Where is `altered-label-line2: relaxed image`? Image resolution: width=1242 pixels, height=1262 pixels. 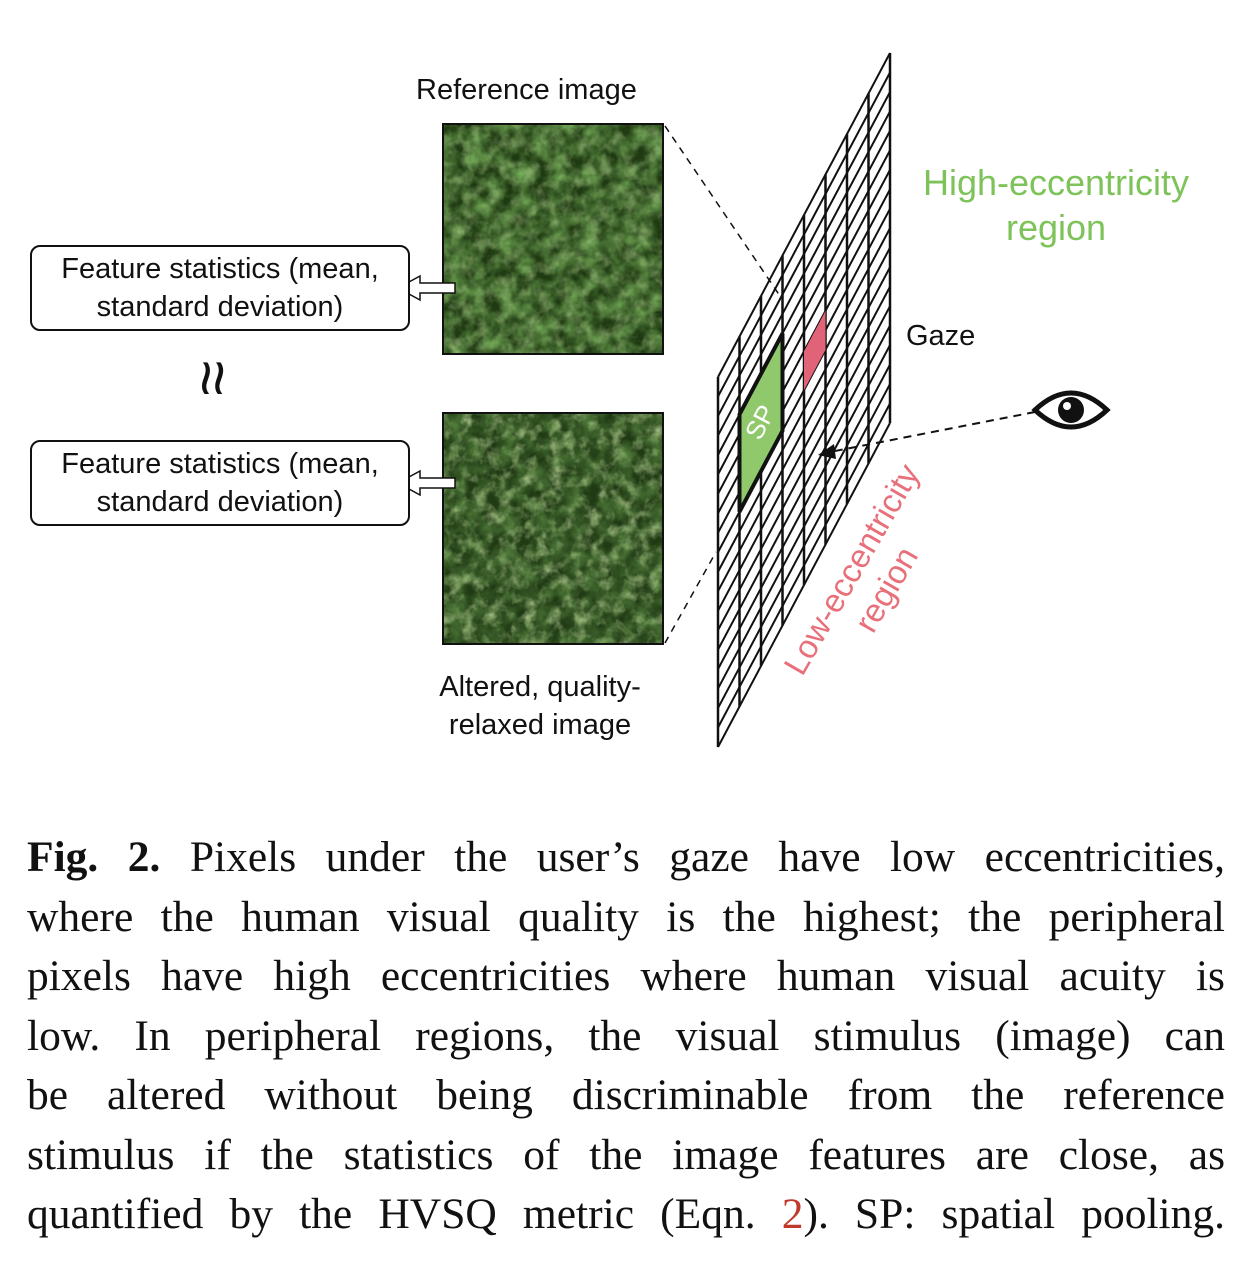
altered-label-line2: relaxed image is located at coordinates (540, 725).